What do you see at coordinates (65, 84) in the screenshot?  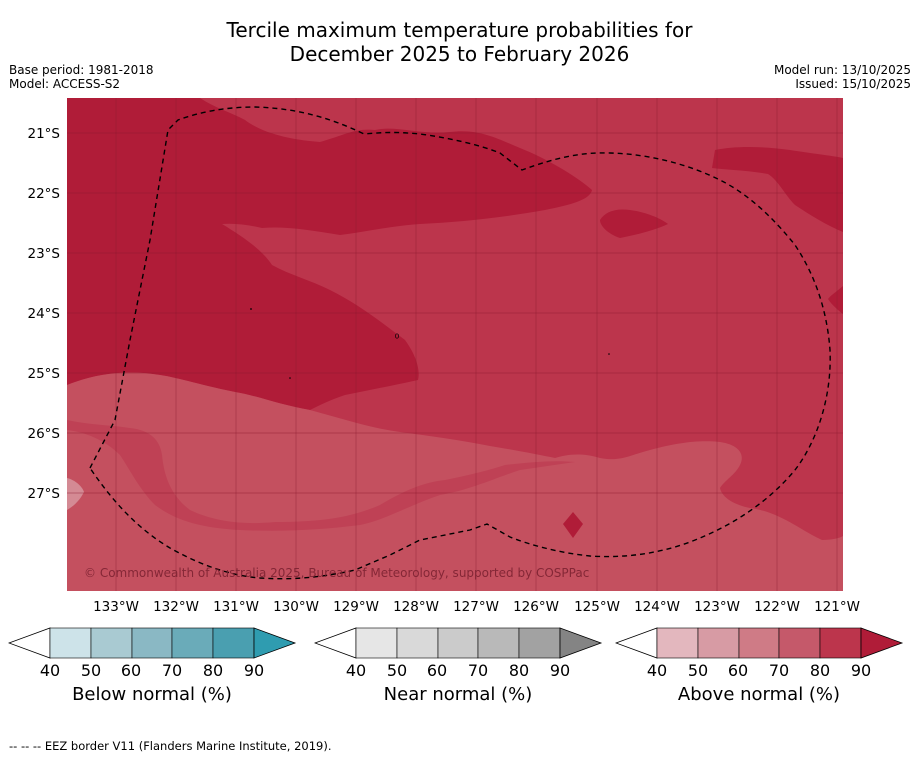 I see `model-label: Model: ACCESS-S2` at bounding box center [65, 84].